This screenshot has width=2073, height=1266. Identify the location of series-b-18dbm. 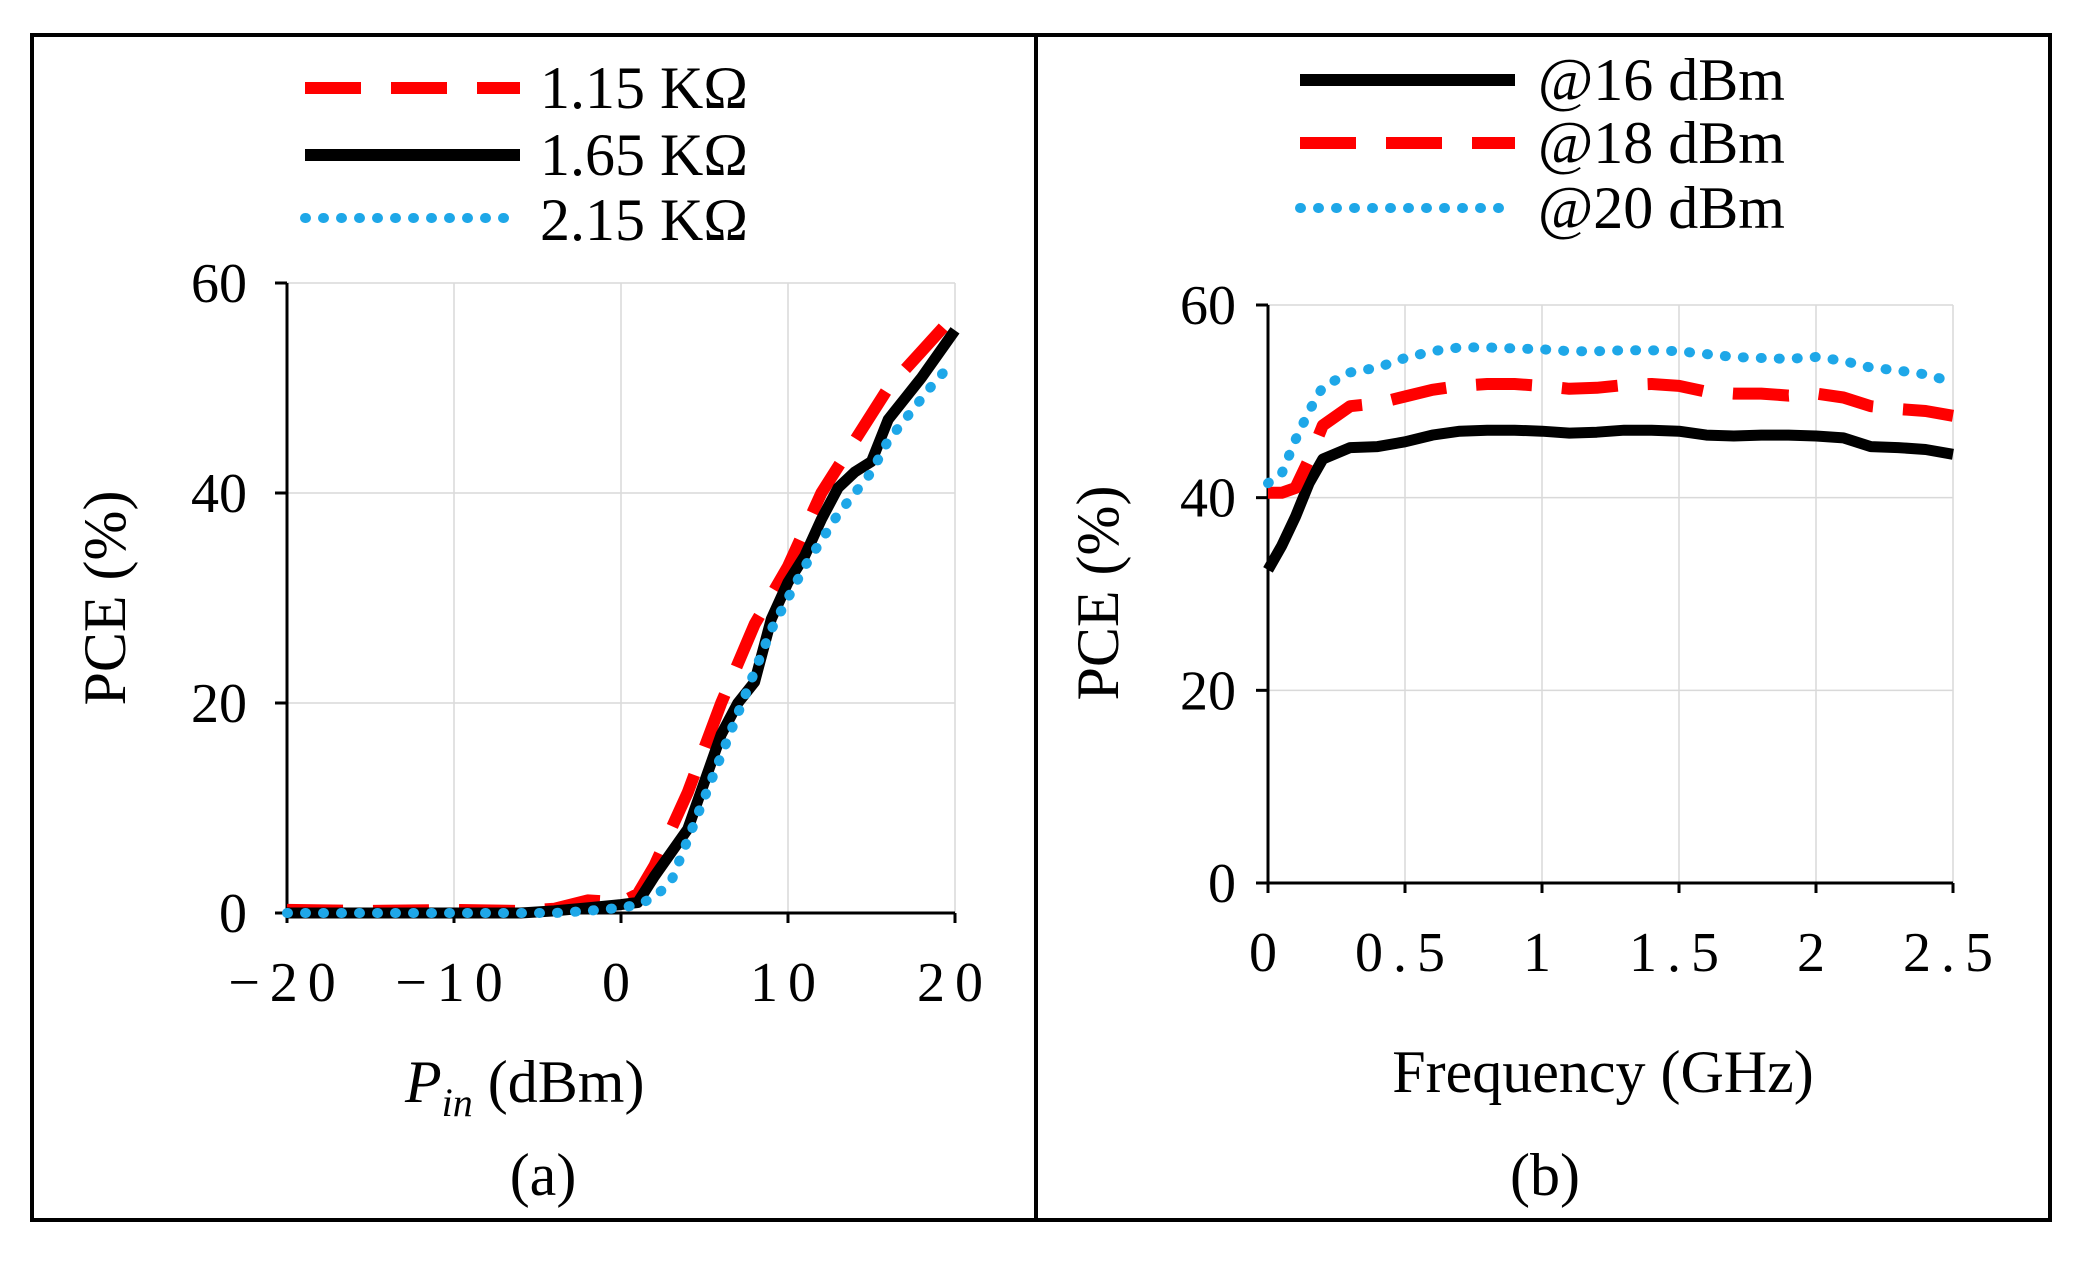
(1611, 438).